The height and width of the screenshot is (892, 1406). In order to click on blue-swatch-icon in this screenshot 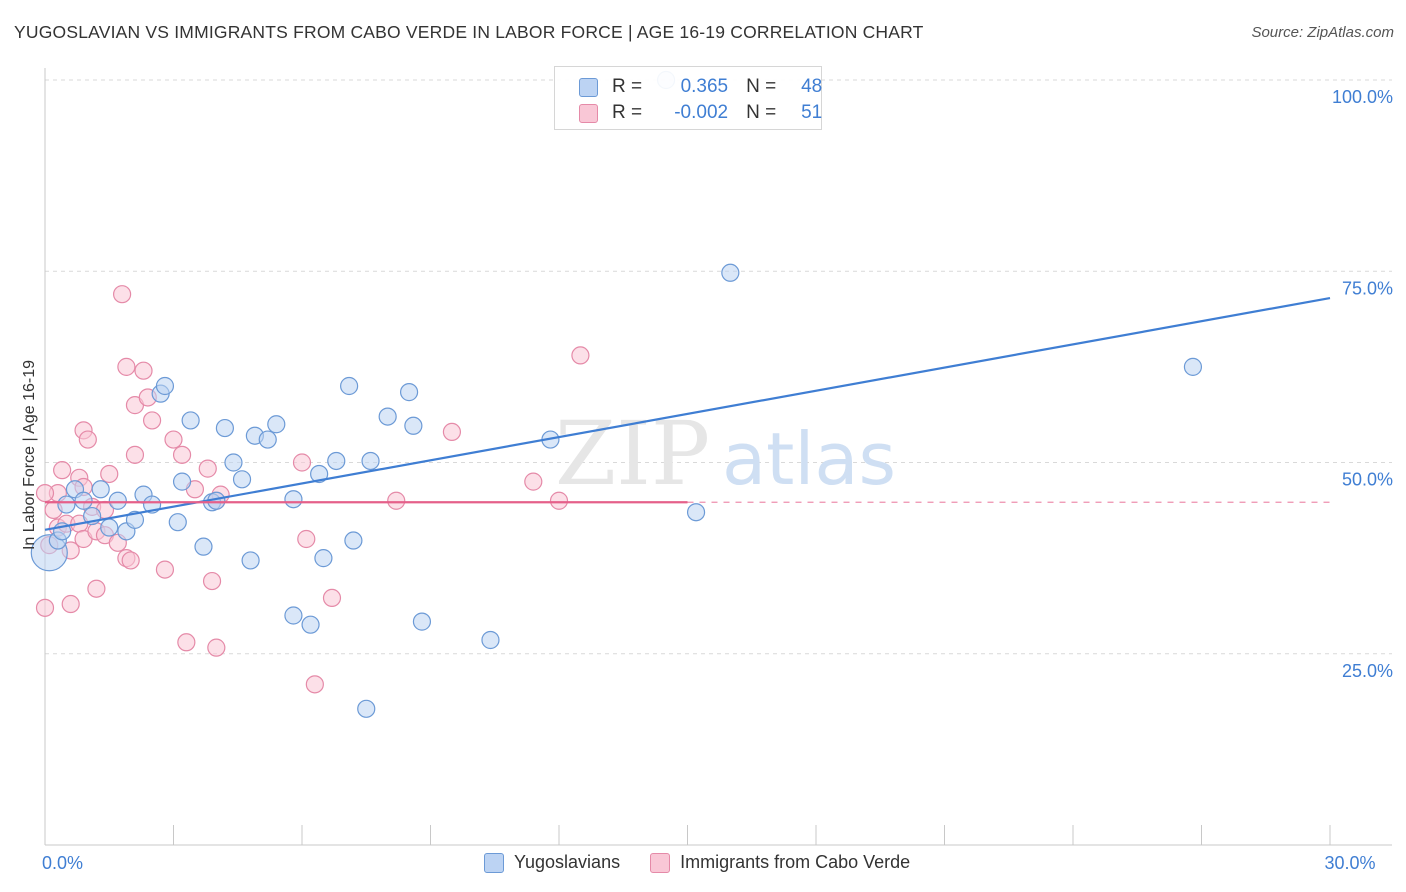, I will do `click(588, 87)`.